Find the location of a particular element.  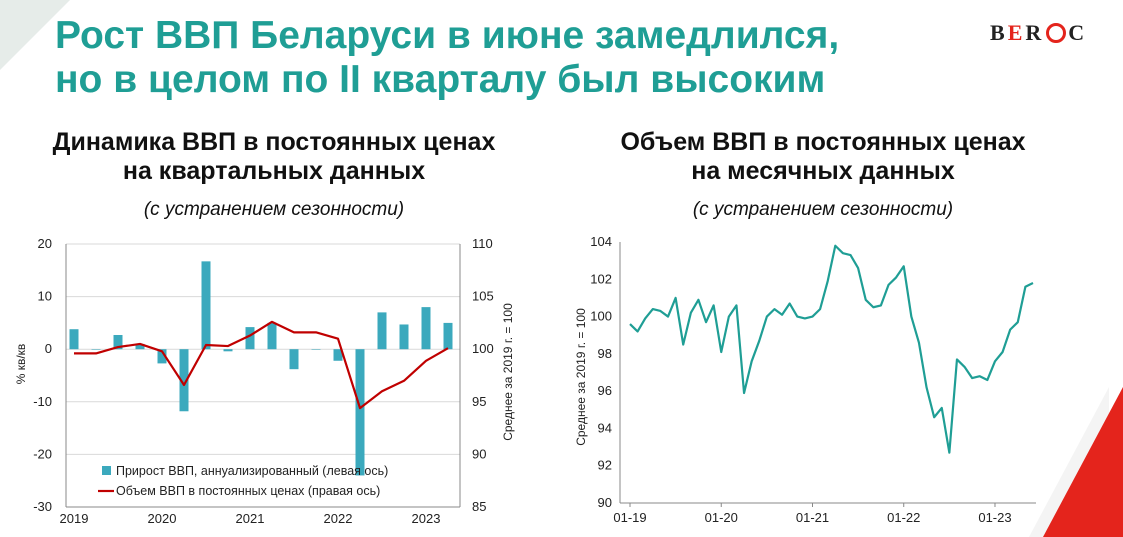

legend-bar-swatch is located at coordinates (106, 470).